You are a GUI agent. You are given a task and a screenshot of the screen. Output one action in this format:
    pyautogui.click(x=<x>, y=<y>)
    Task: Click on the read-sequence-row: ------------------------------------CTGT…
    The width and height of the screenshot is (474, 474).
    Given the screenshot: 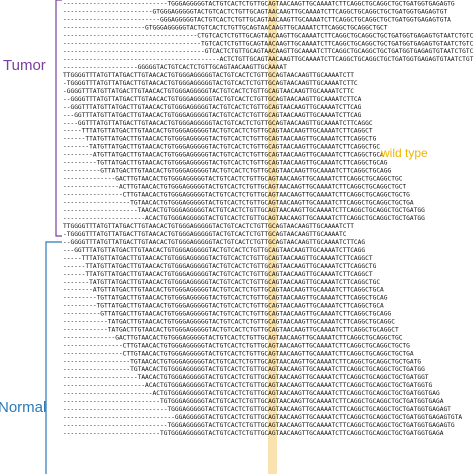 What is the action you would take?
    pyautogui.click(x=268, y=35)
    